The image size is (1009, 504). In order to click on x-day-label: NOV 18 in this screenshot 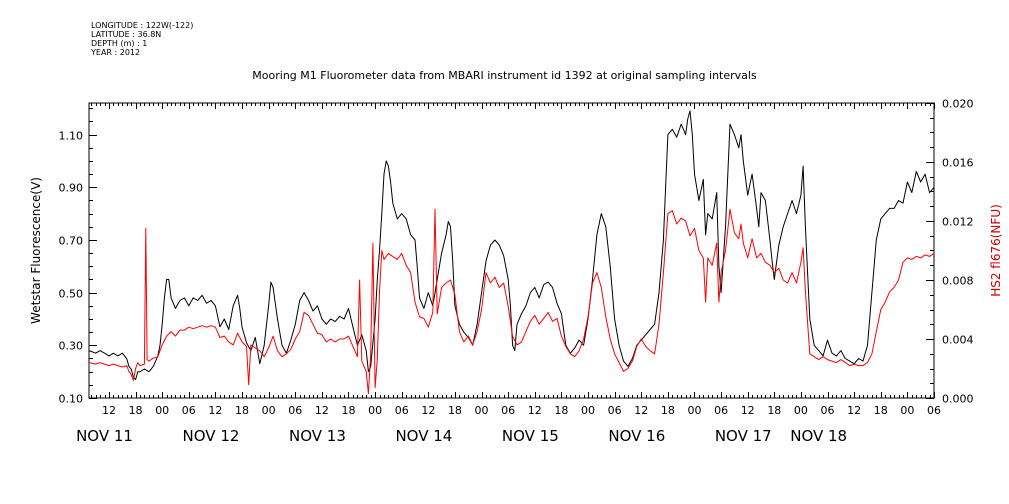, I will do `click(818, 436)`.